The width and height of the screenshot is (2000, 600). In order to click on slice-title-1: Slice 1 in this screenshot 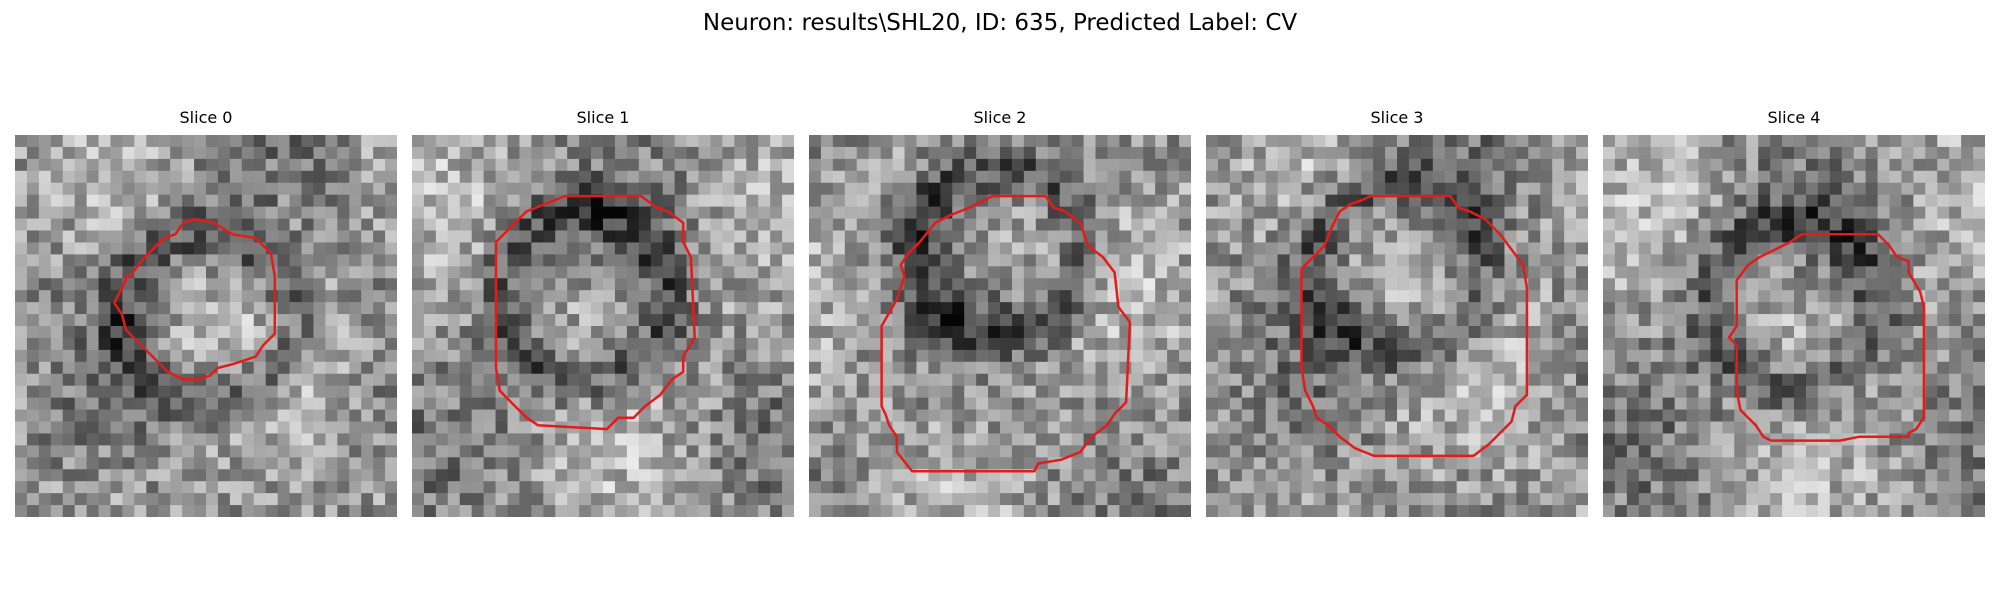, I will do `click(603, 119)`.